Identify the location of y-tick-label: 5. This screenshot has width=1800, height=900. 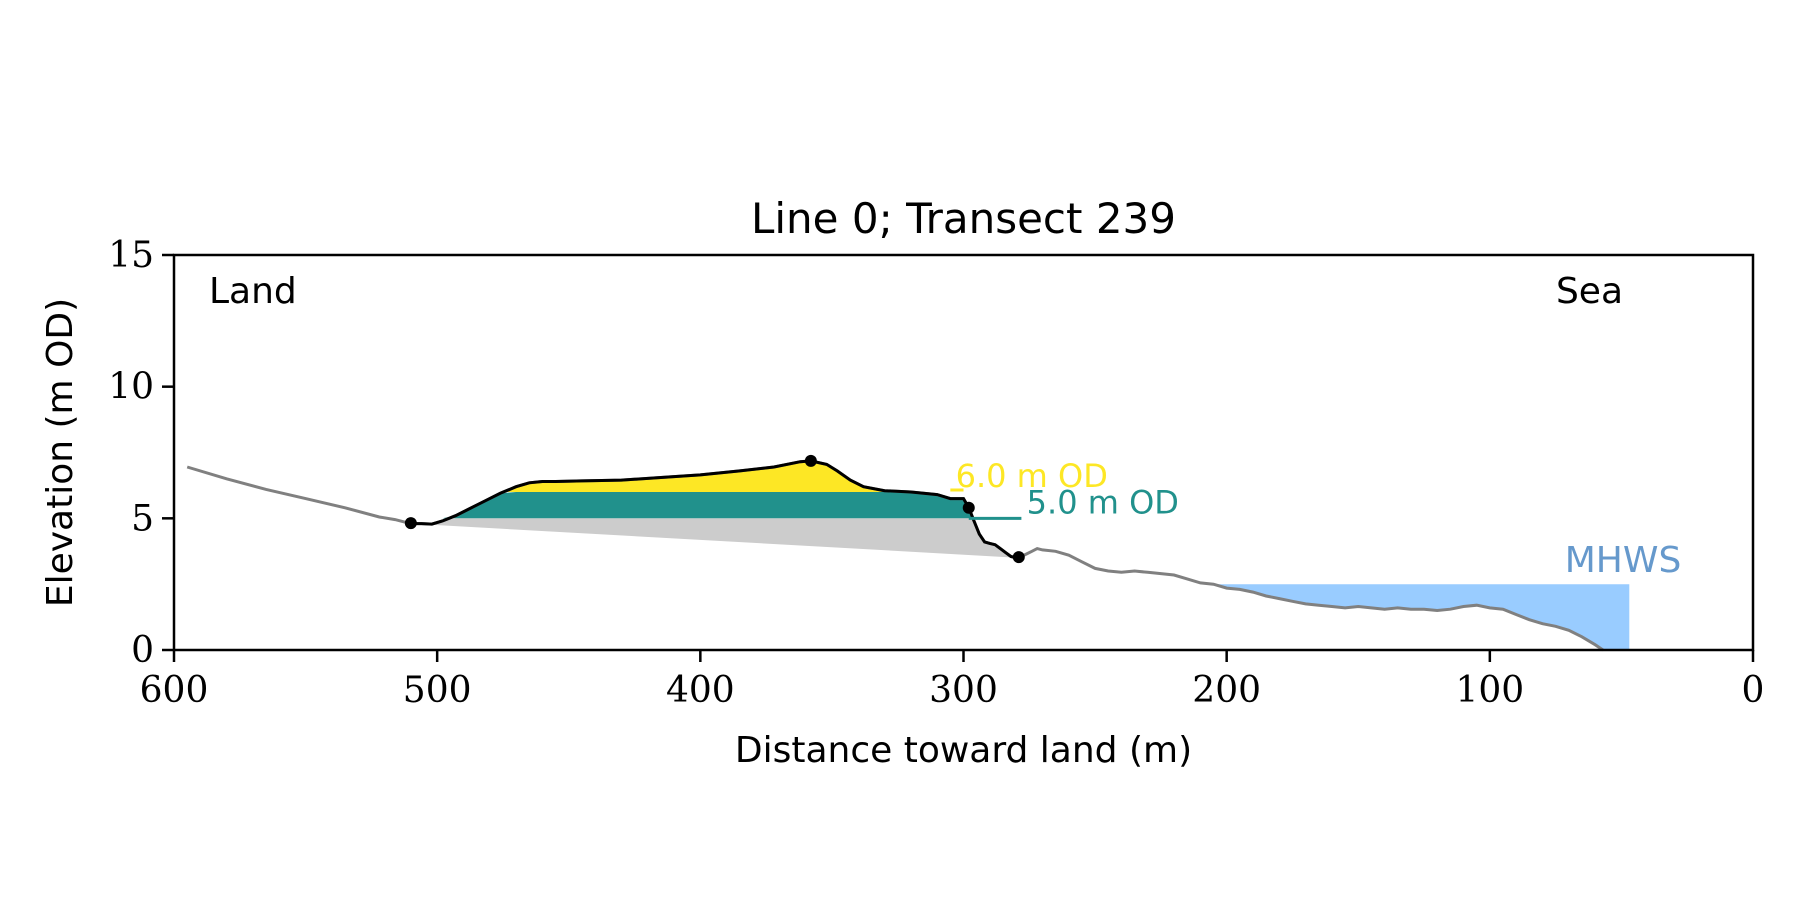
(142, 518).